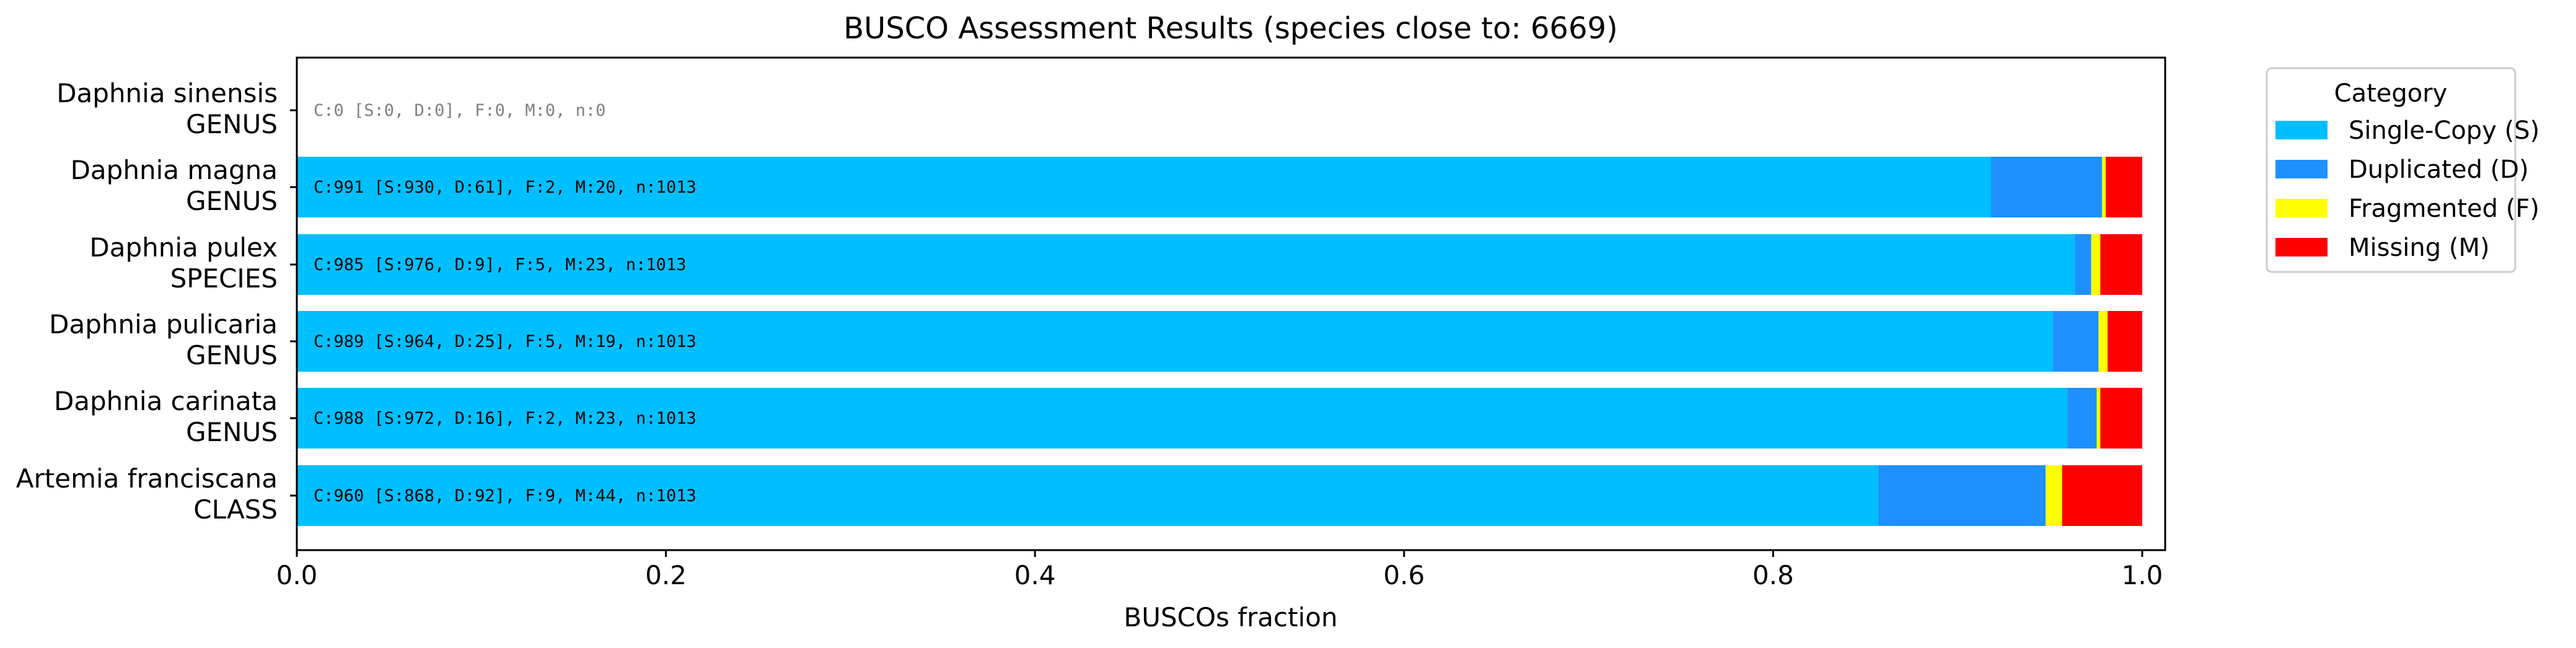 This screenshot has height=648, width=2576. What do you see at coordinates (2301, 208) in the screenshot?
I see `legend-swatch-f` at bounding box center [2301, 208].